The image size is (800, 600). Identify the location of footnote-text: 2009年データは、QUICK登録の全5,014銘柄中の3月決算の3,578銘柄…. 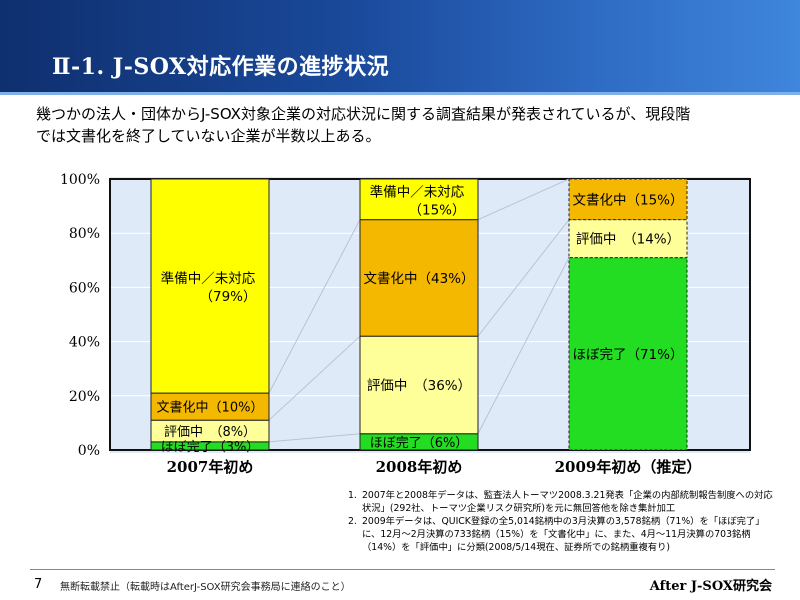
(563, 534).